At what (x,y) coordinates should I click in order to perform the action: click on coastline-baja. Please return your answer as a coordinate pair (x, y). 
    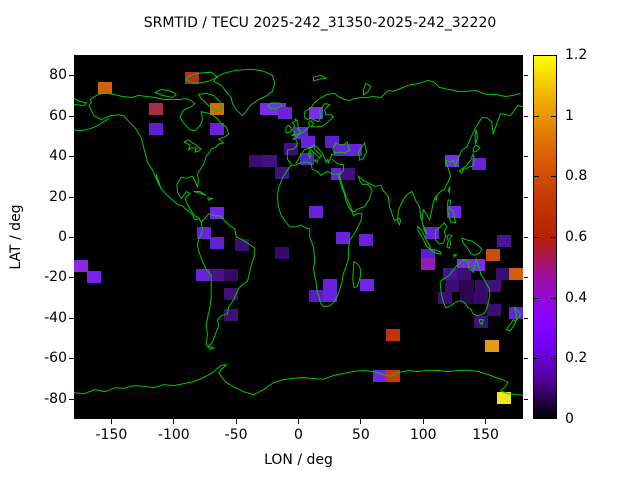
    Looking at the image, I should click on (158, 182).